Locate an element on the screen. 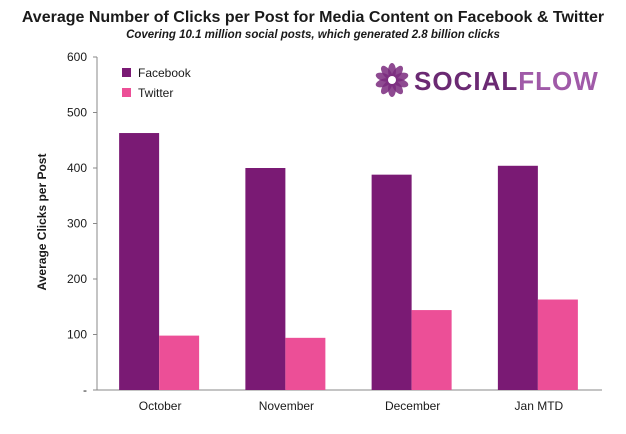  y-tick-label: 600 is located at coordinates (77, 57).